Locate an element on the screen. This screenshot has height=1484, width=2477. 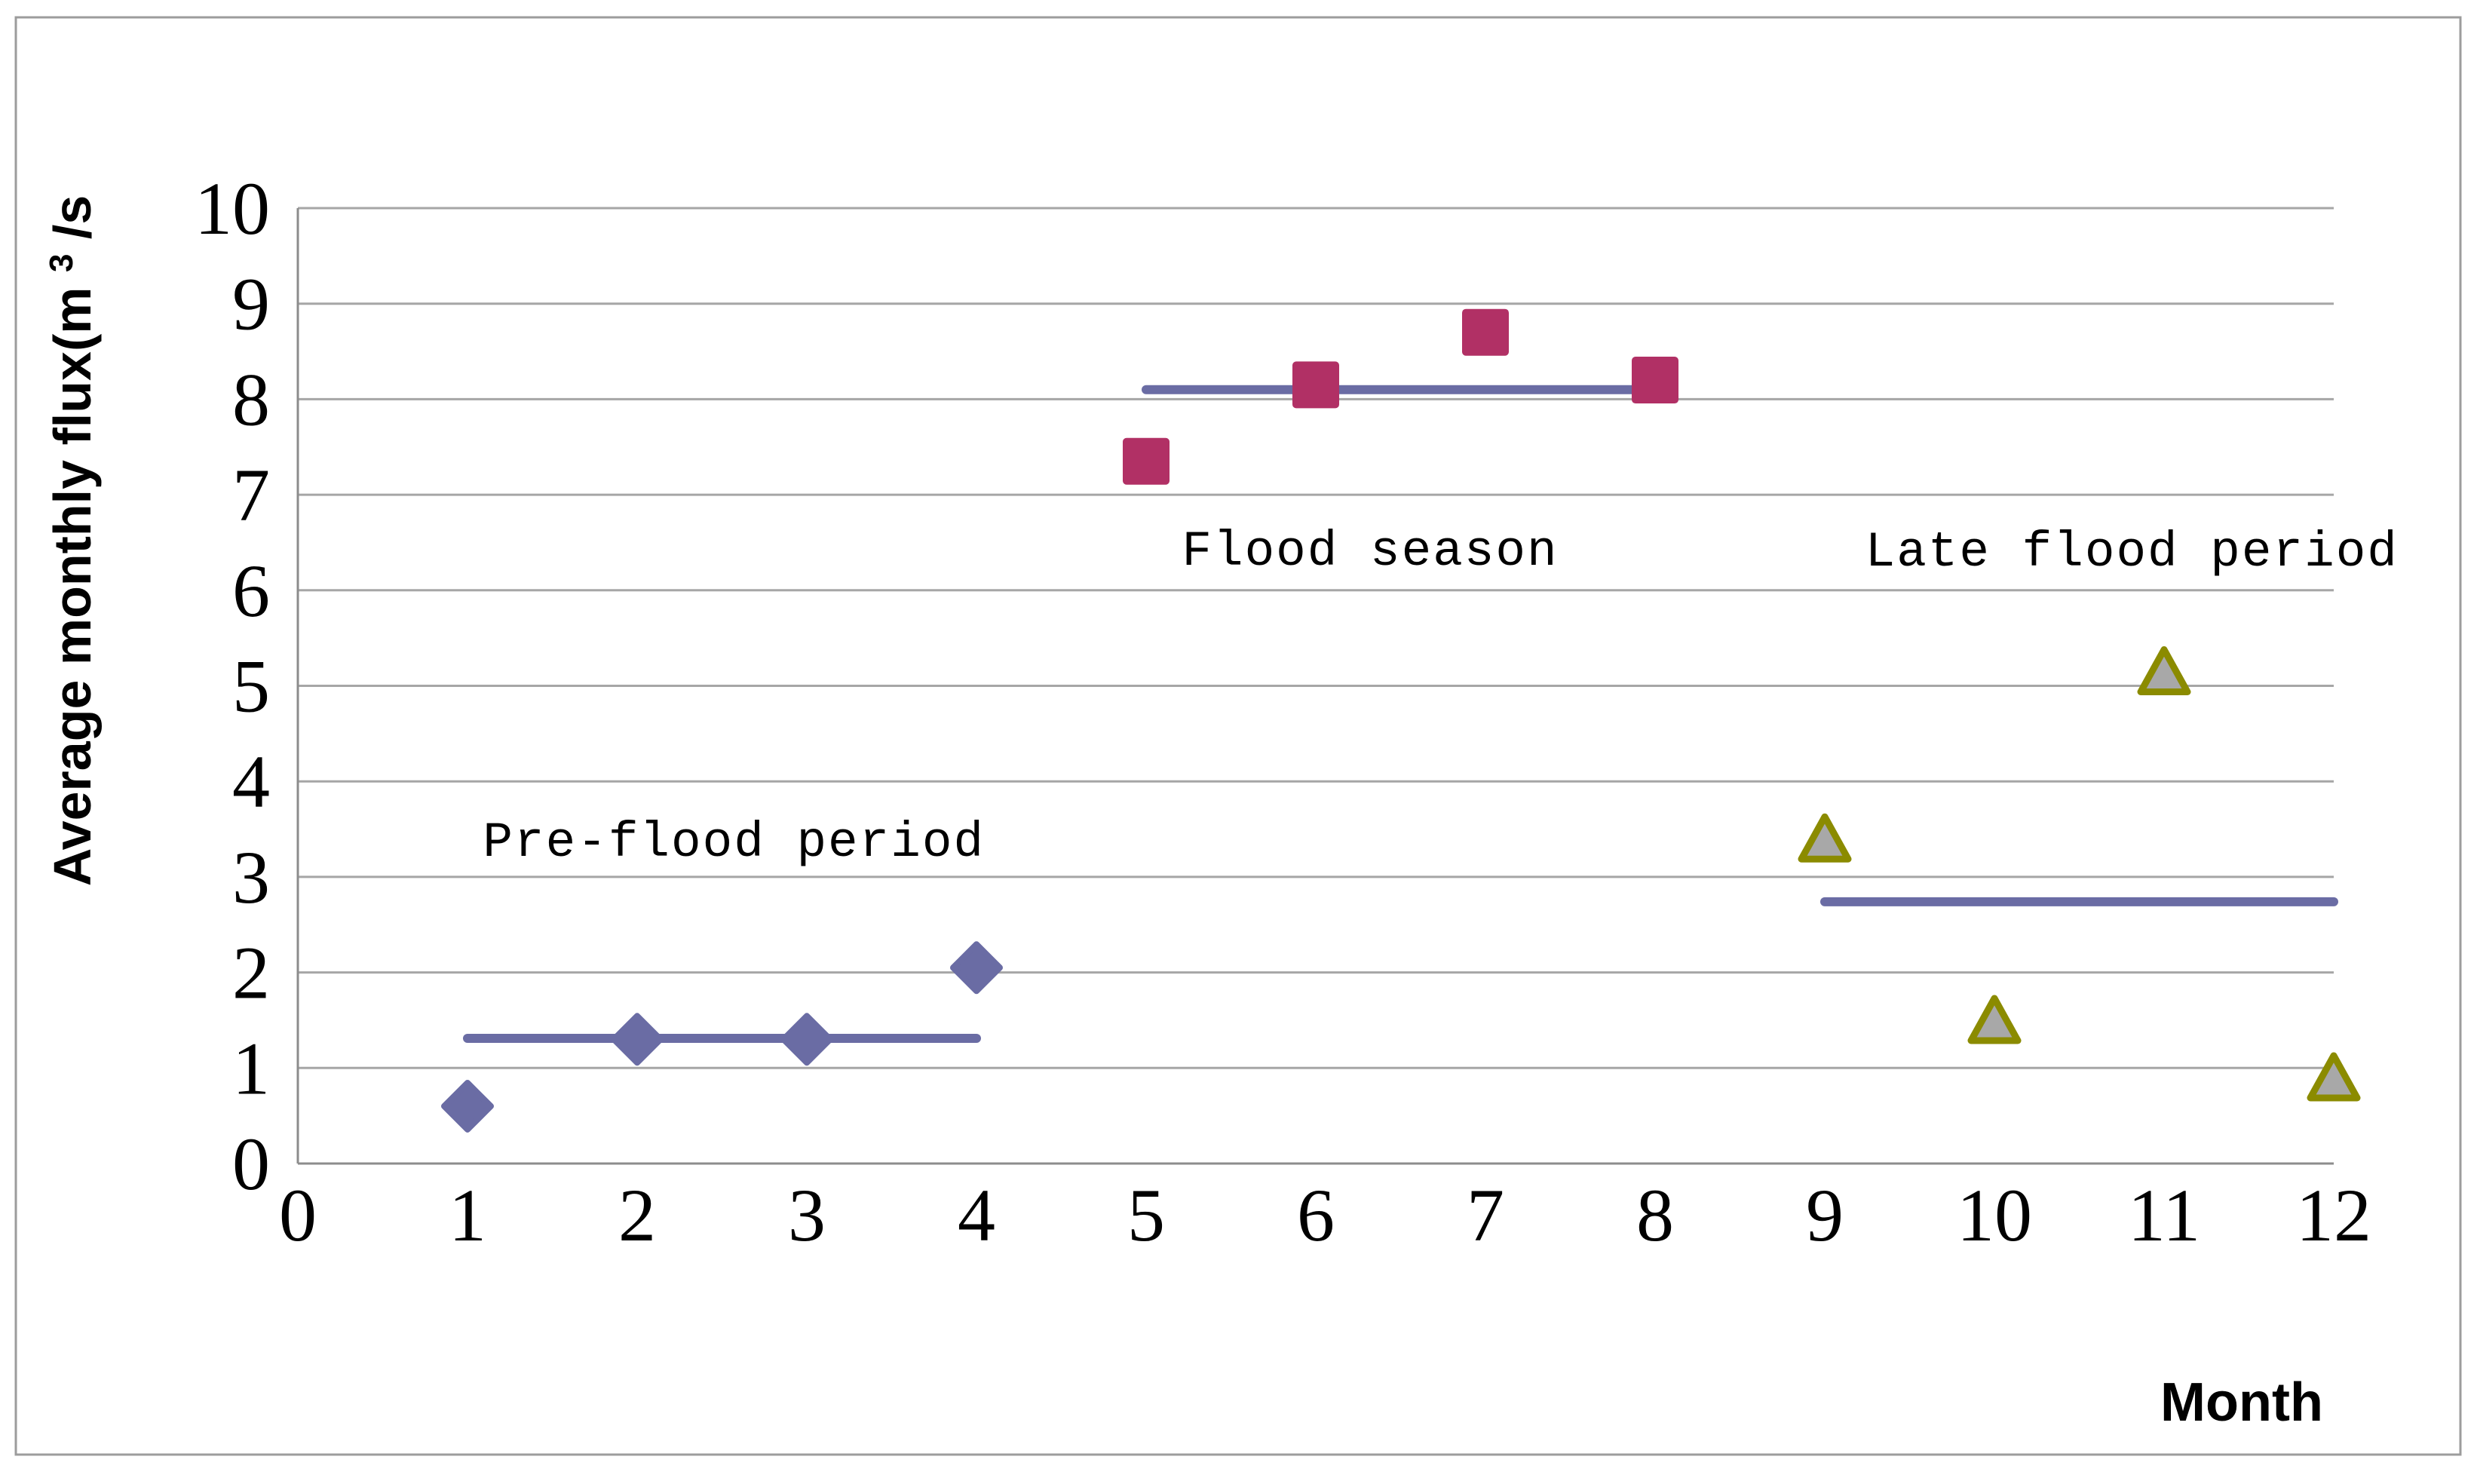
y-tick-label-5: 5 is located at coordinates (251, 686).